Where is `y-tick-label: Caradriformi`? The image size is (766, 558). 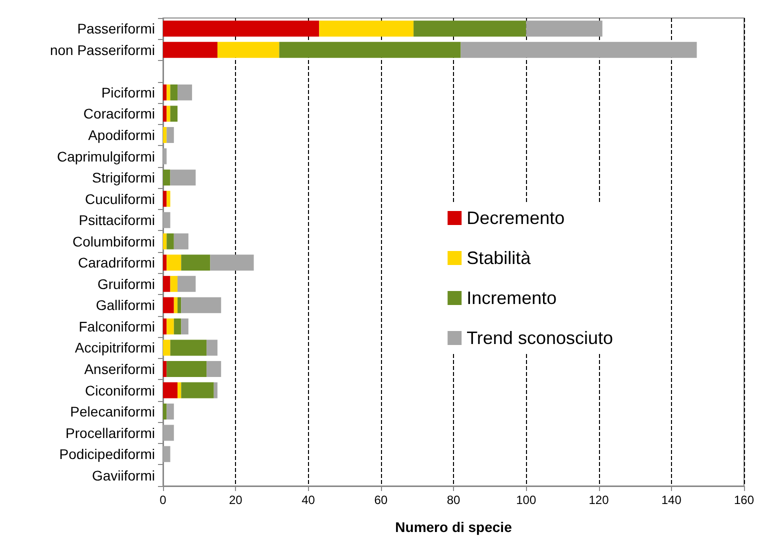
y-tick-label: Caradriformi is located at coordinates (116, 262).